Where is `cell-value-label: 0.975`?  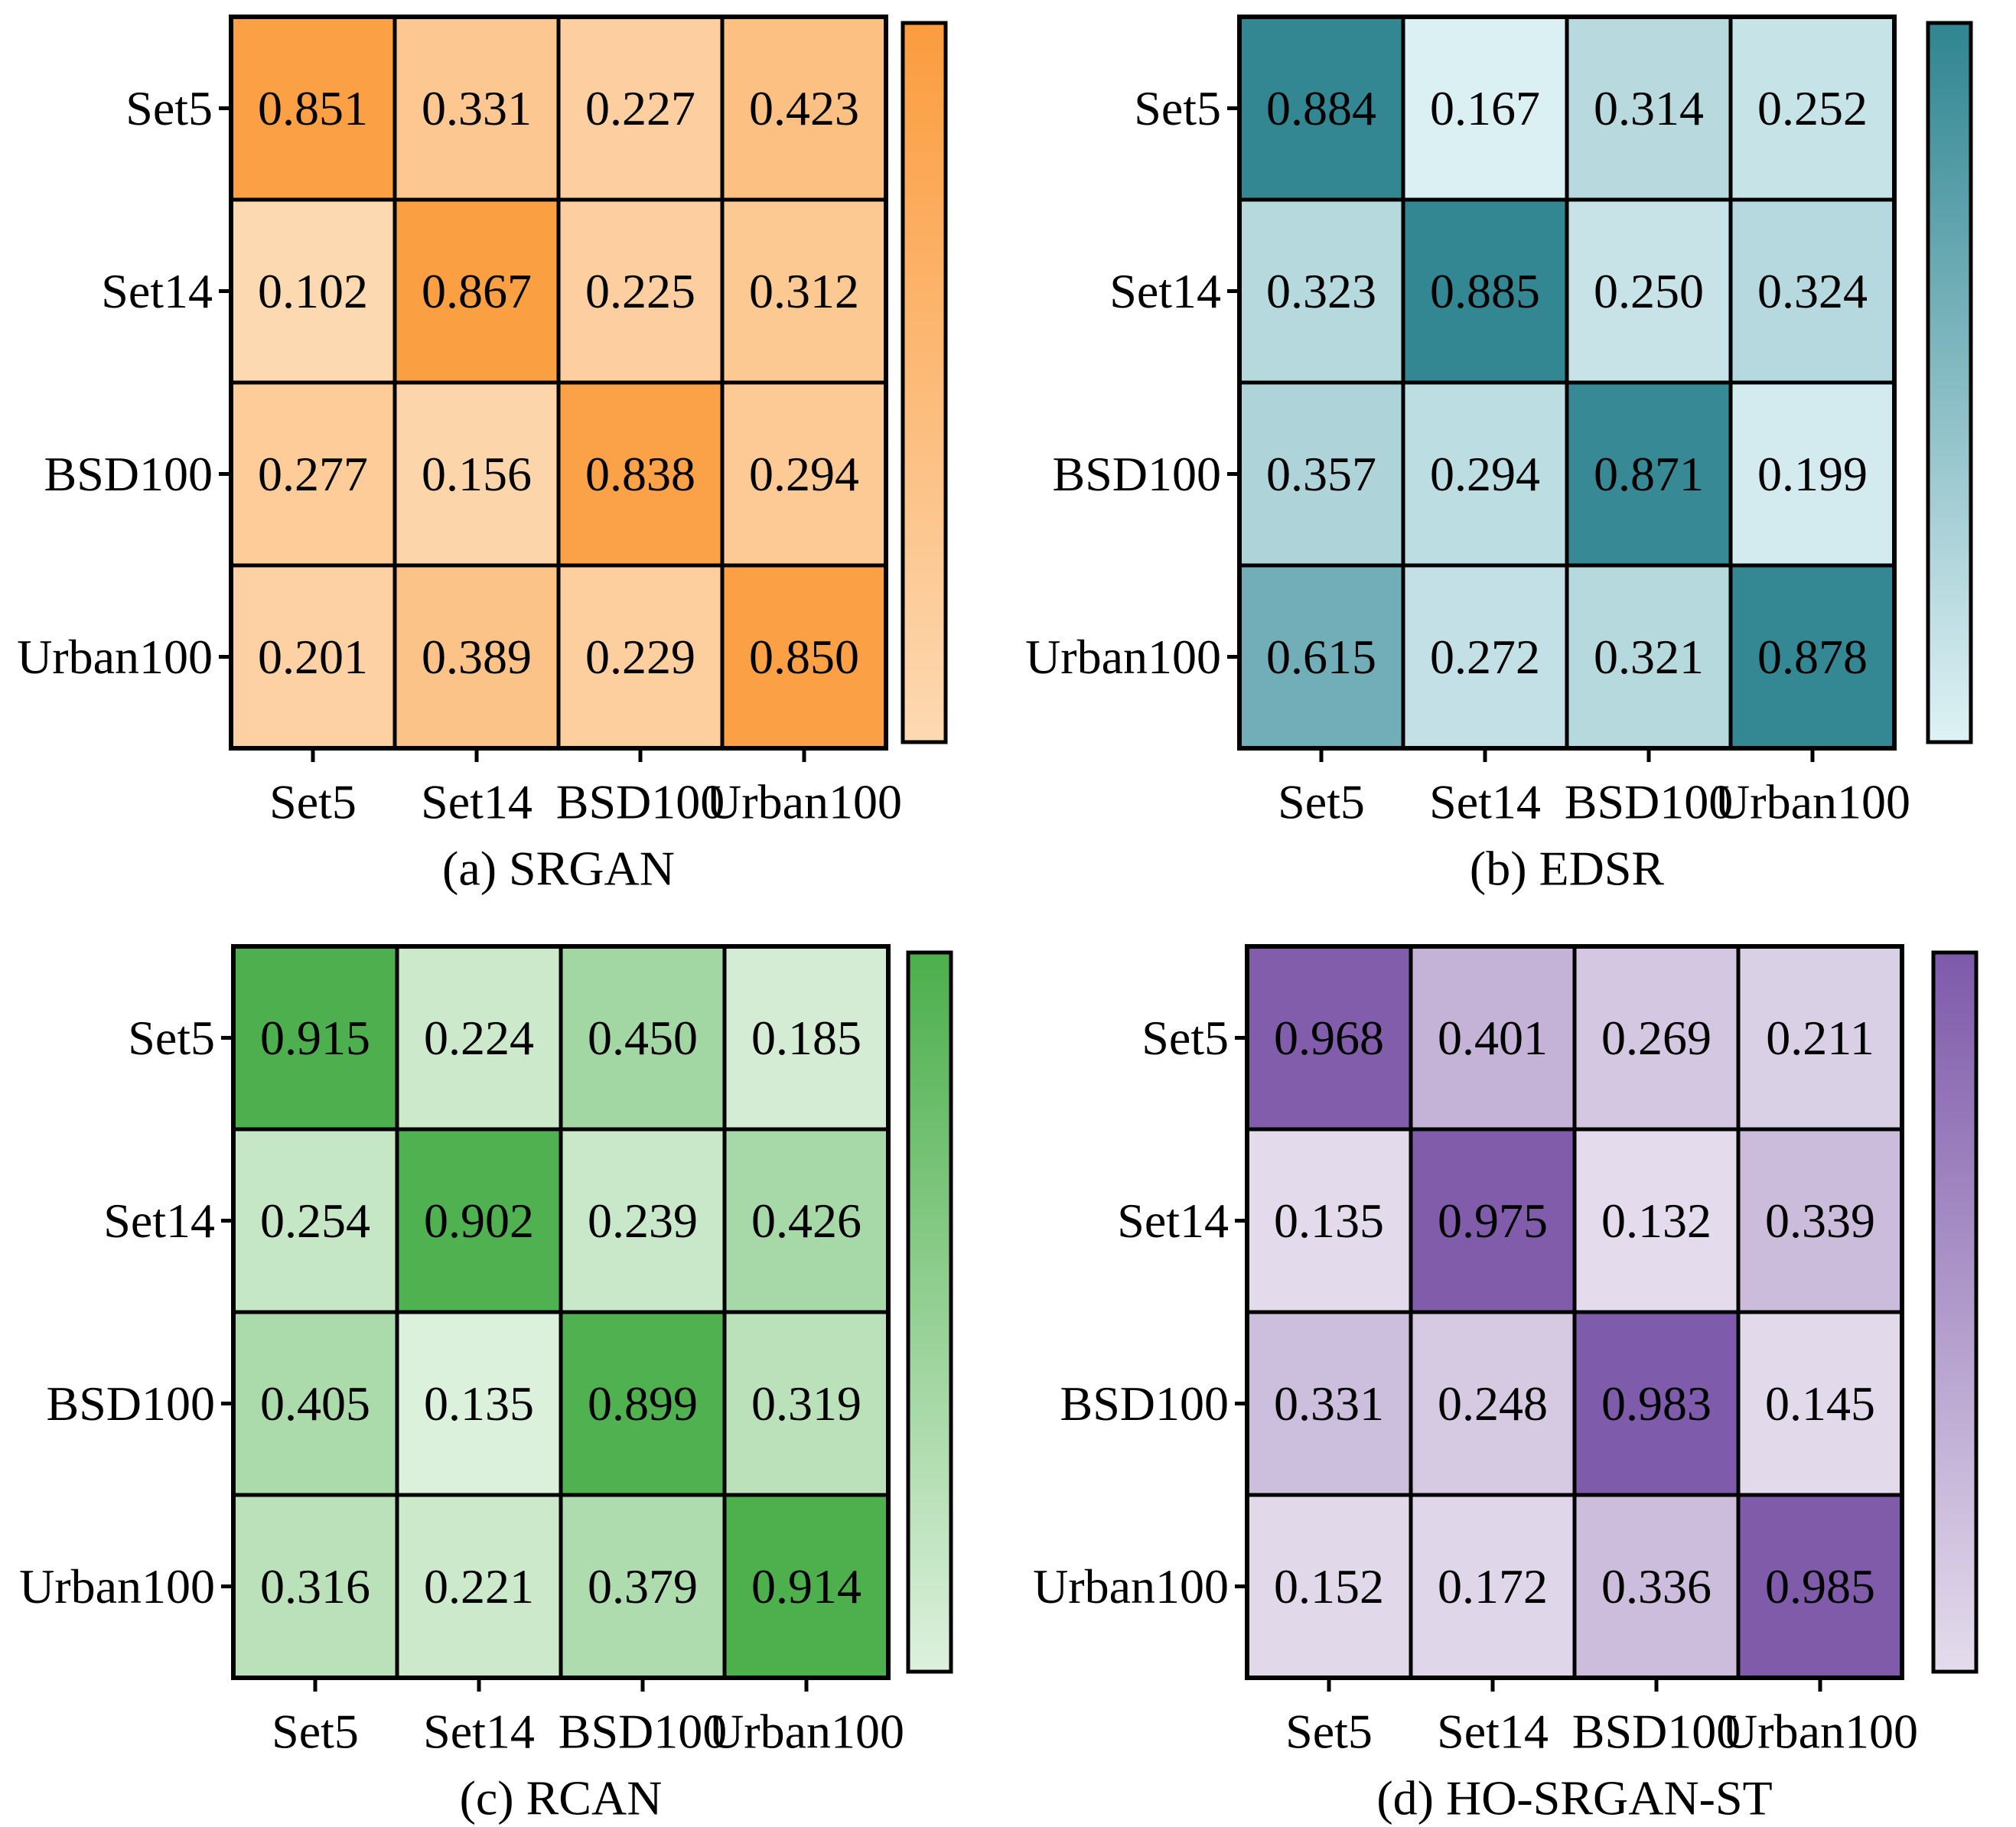 cell-value-label: 0.975 is located at coordinates (1493, 1221).